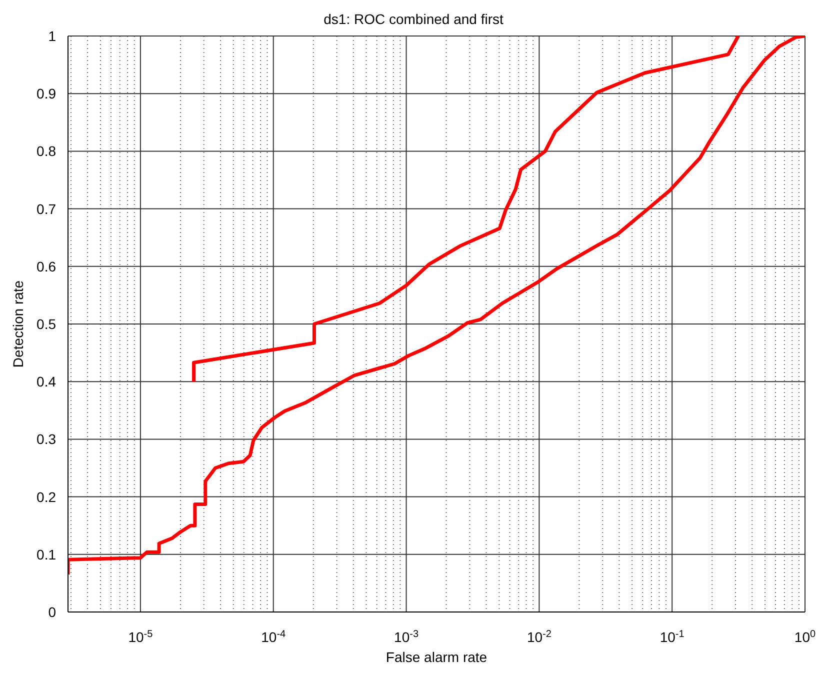 The image size is (827, 677). I want to click on y-tick-label: 0.1, so click(46, 554).